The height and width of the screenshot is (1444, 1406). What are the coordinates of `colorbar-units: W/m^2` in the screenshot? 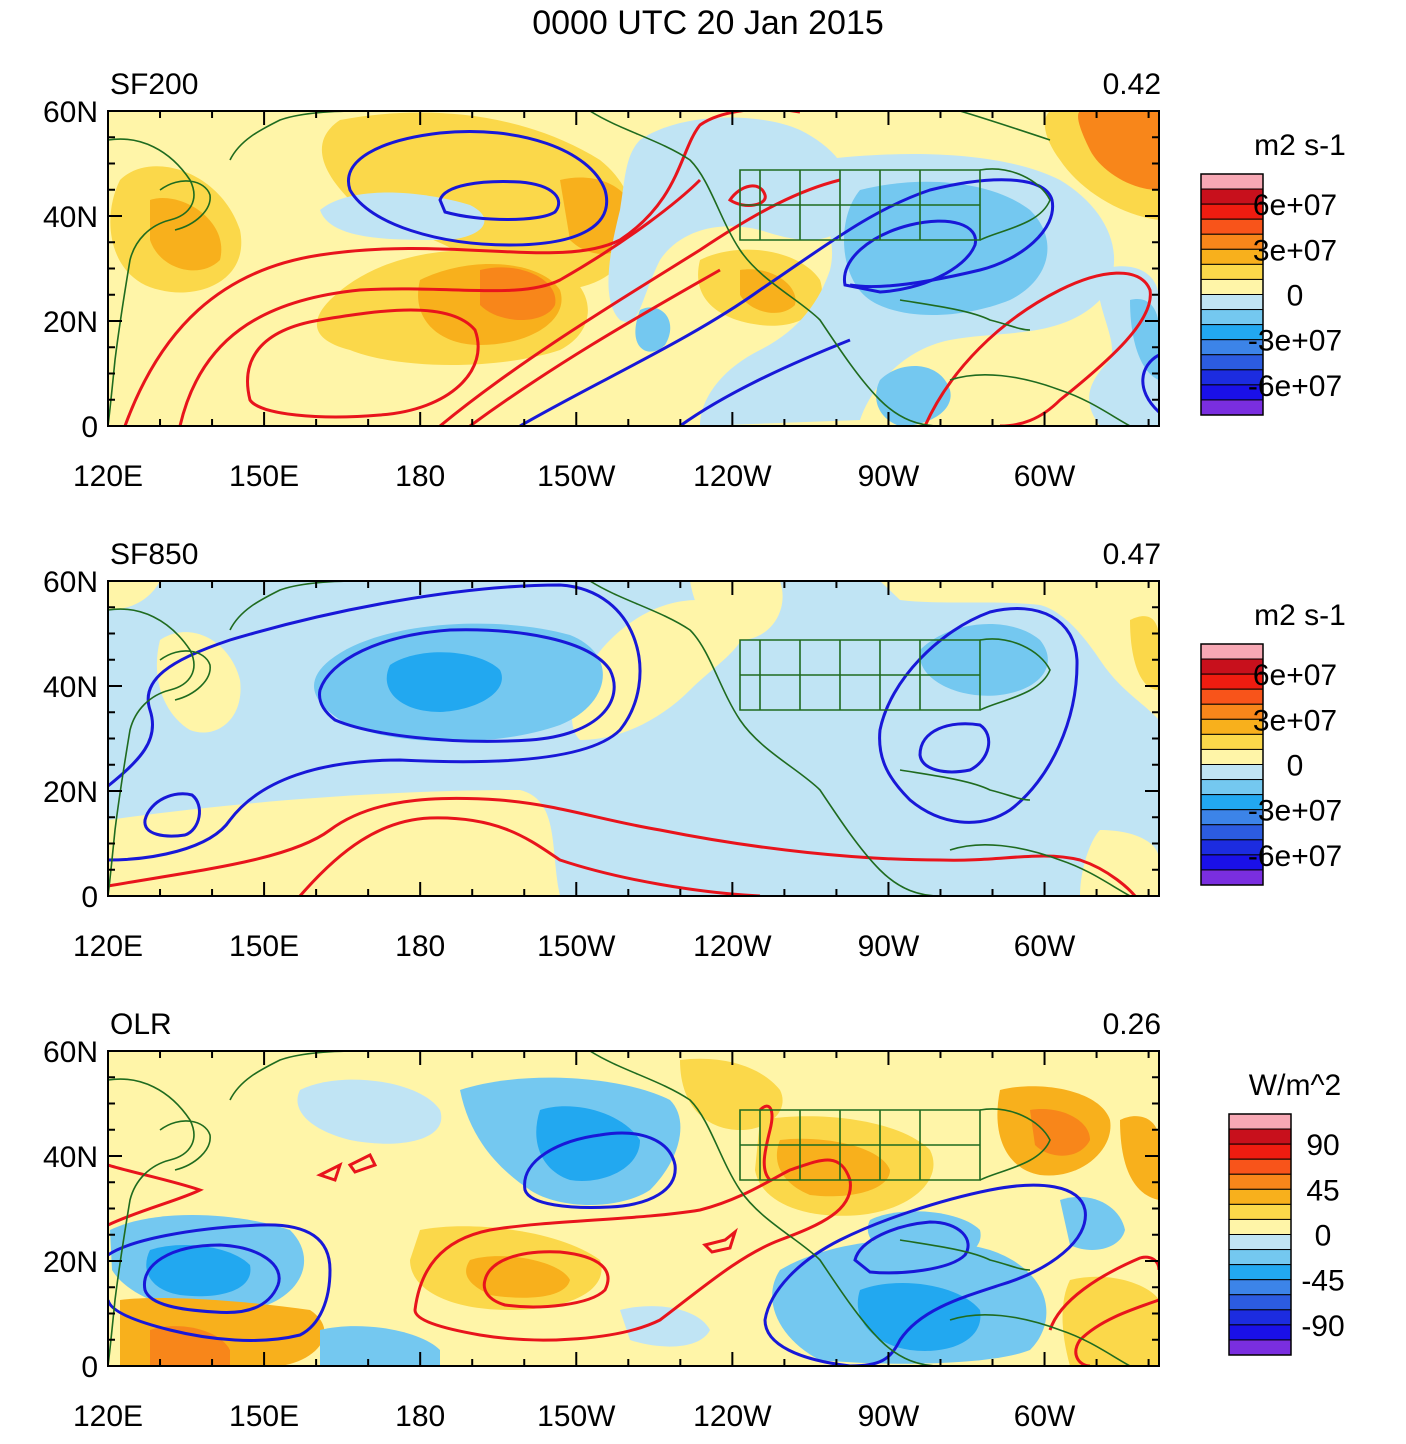 It's located at (1295, 1085).